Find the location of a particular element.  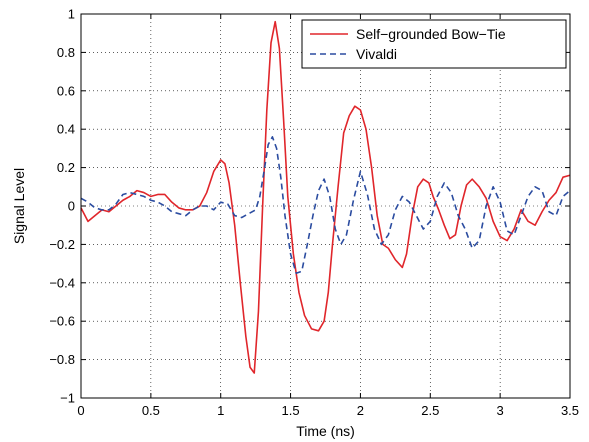

legend-box is located at coordinates (434, 44).